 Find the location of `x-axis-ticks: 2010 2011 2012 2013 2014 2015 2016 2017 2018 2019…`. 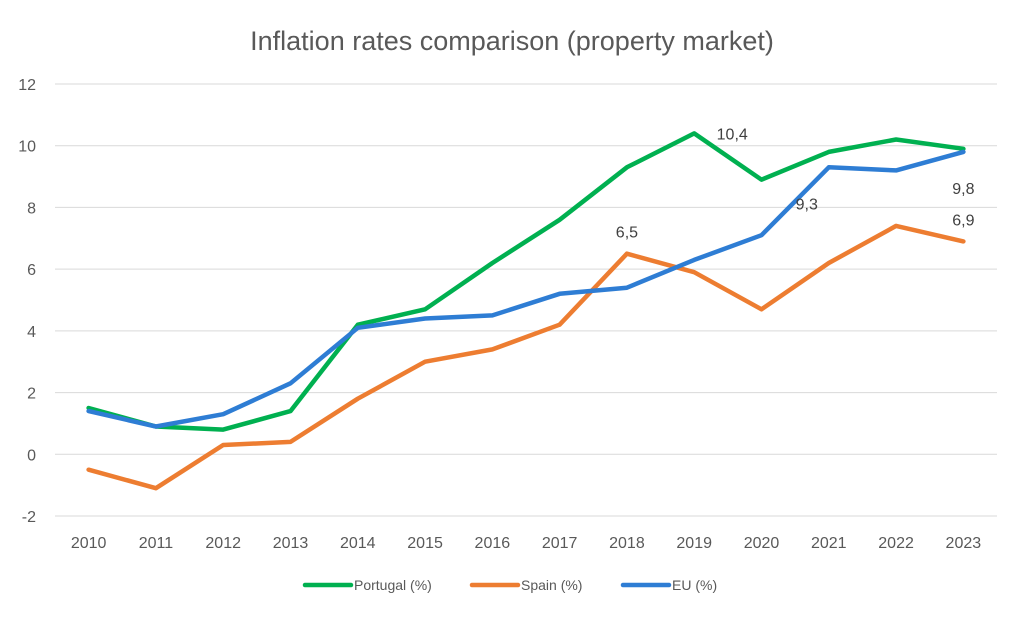

x-axis-ticks: 2010 2011 2012 2013 2014 2015 2016 2017 2018 2019… is located at coordinates (526, 543).